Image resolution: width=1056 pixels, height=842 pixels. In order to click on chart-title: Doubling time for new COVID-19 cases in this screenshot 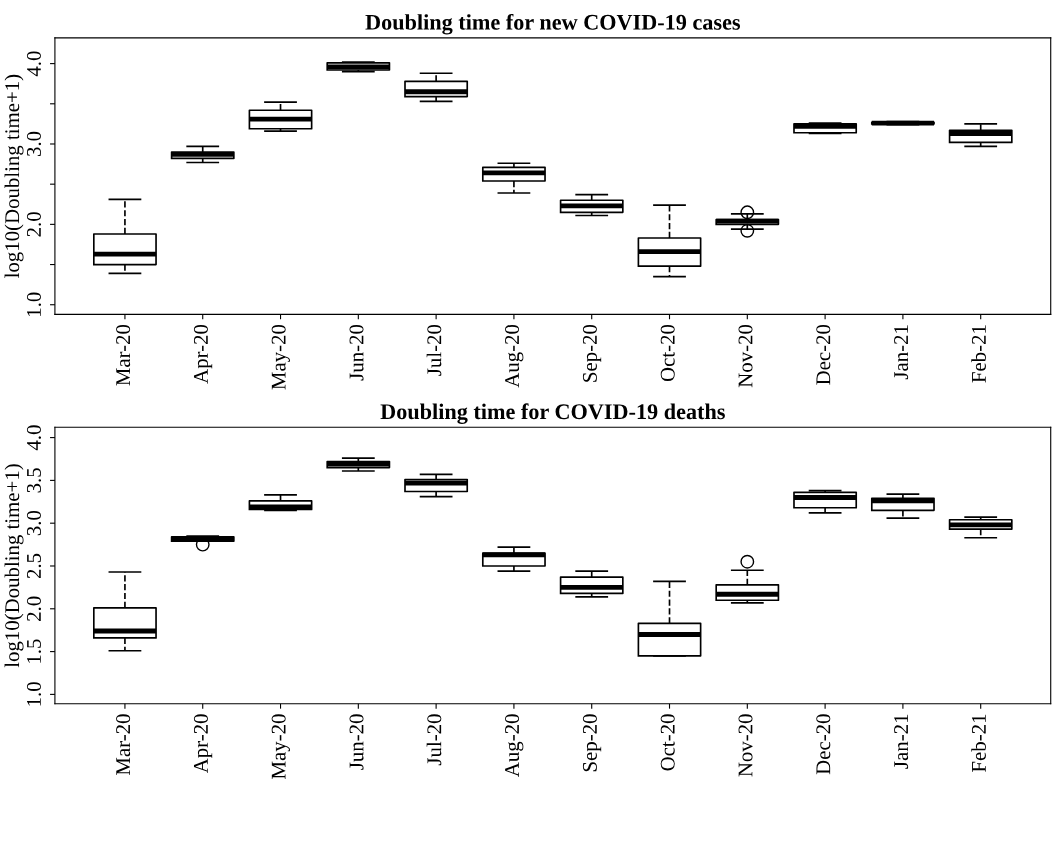, I will do `click(553, 24)`.